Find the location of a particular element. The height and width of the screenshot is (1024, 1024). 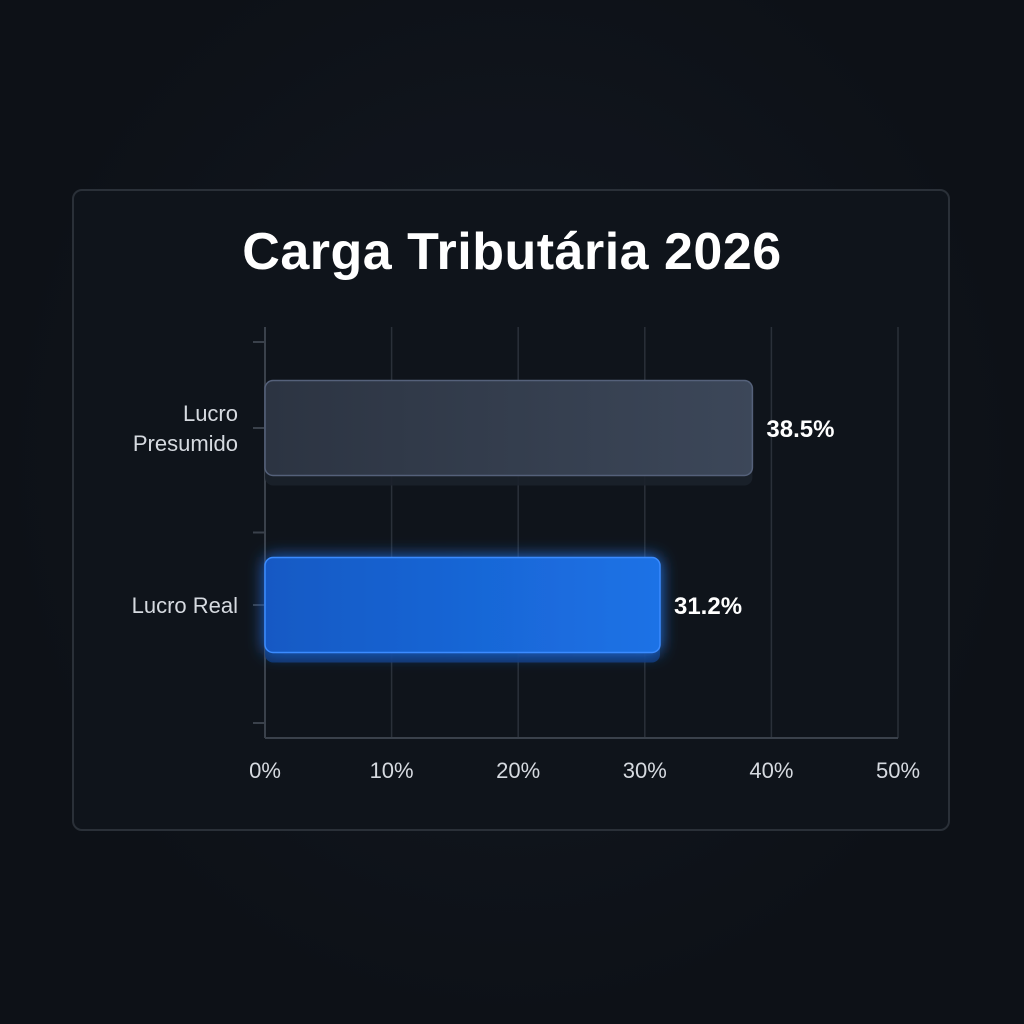

category-label-line: Presumido is located at coordinates (185, 443).